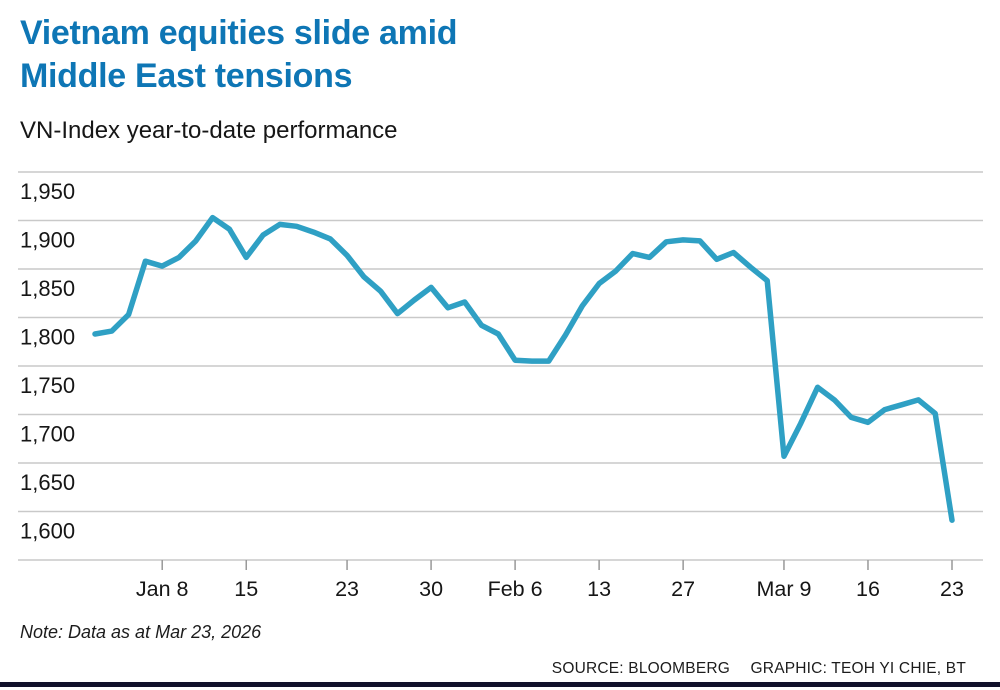 The image size is (1000, 690). Describe the element at coordinates (47, 434) in the screenshot. I see `y-tick-label: 1,700` at that location.